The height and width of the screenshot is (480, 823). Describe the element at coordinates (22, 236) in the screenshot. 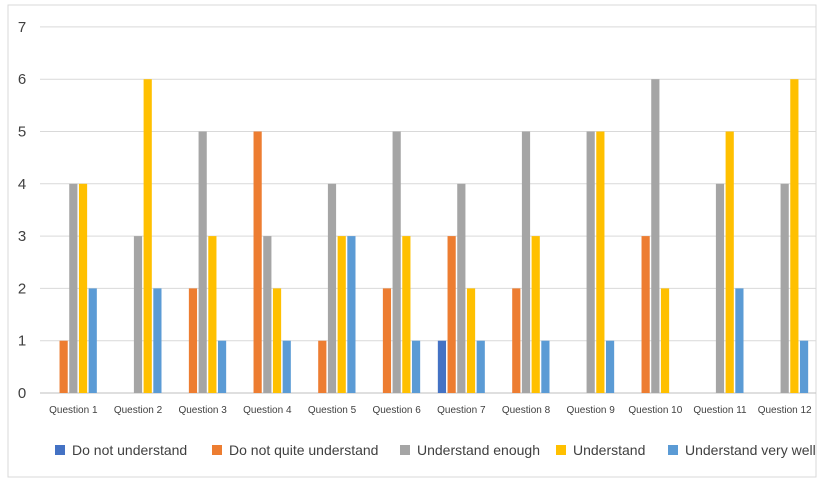

I see `y-tick-label: 3` at that location.